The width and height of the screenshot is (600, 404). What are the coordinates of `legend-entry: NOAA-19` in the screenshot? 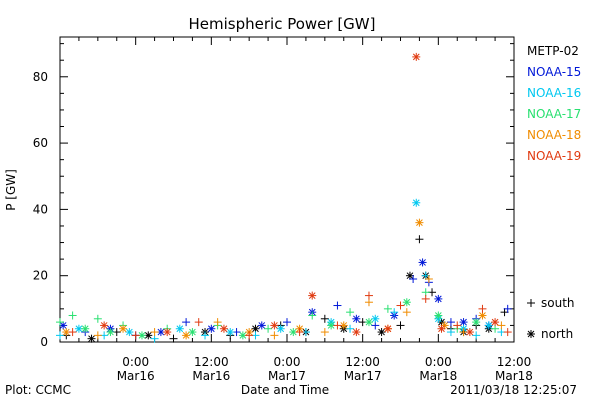 It's located at (554, 156).